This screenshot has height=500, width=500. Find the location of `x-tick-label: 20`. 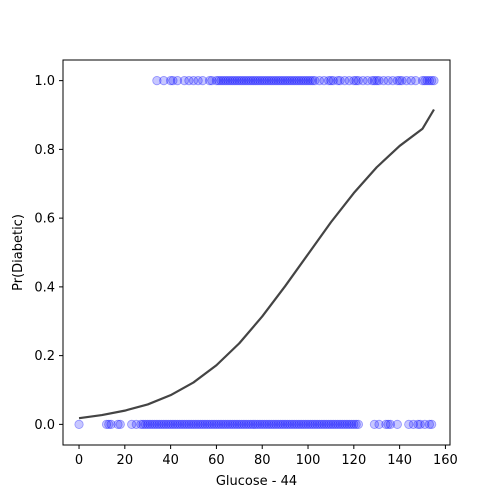

x-tick-label: 20 is located at coordinates (125, 460).